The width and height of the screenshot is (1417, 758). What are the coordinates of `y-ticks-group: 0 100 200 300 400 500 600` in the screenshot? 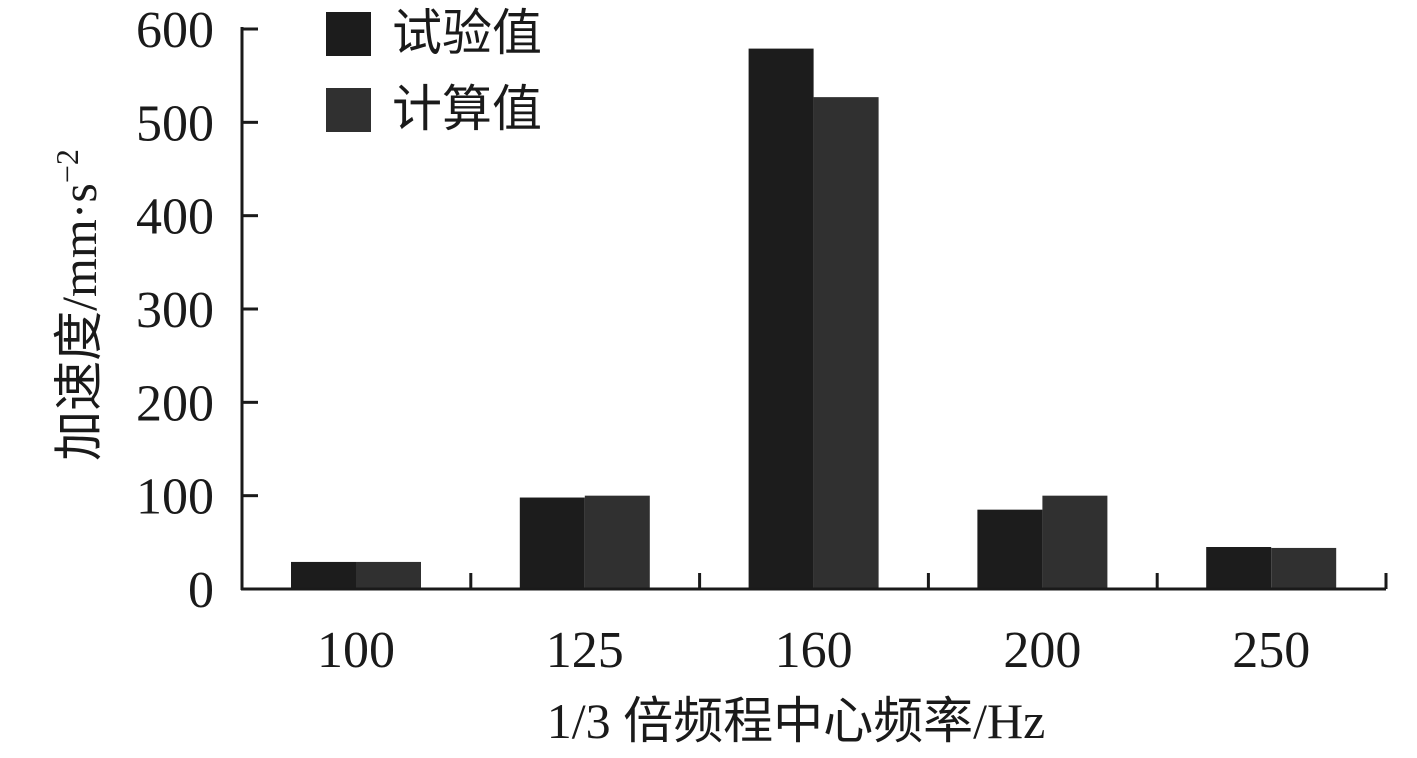 It's located at (197, 310).